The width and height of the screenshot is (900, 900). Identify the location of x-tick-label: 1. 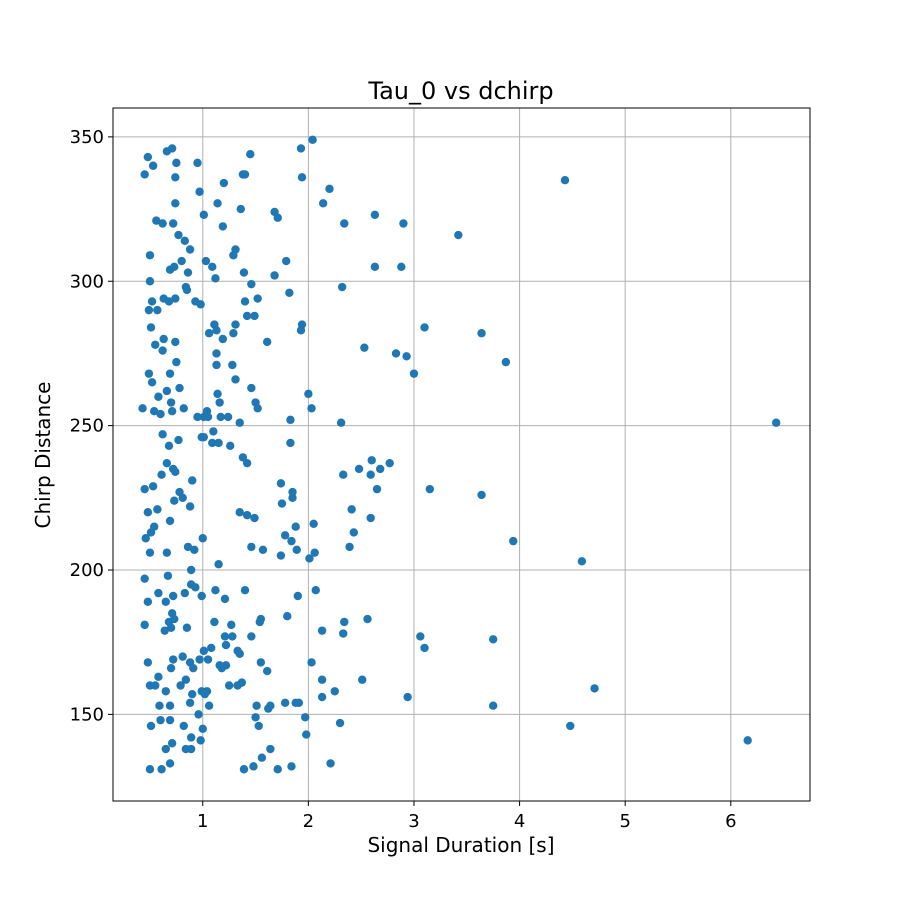
(202, 821).